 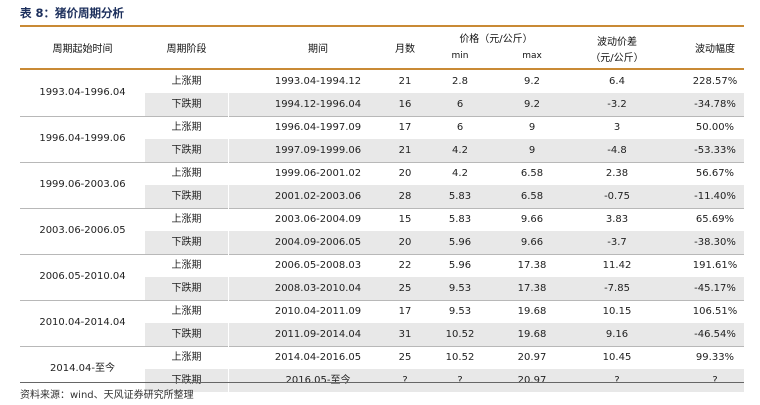 What do you see at coordinates (715, 127) in the screenshot?
I see `amplitude-cell: 50.00%` at bounding box center [715, 127].